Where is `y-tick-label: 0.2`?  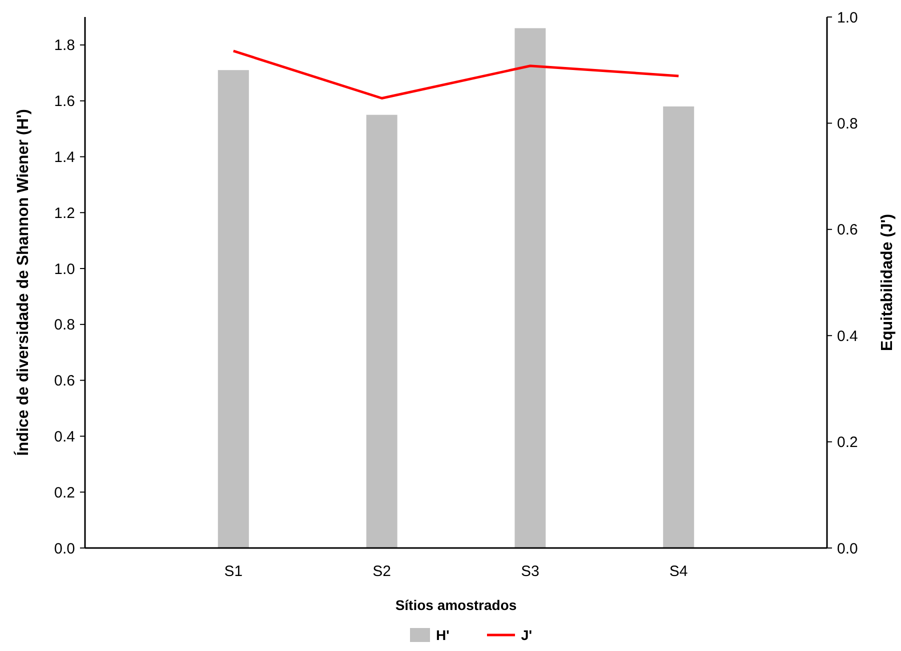
y-tick-label: 0.2 is located at coordinates (64, 493).